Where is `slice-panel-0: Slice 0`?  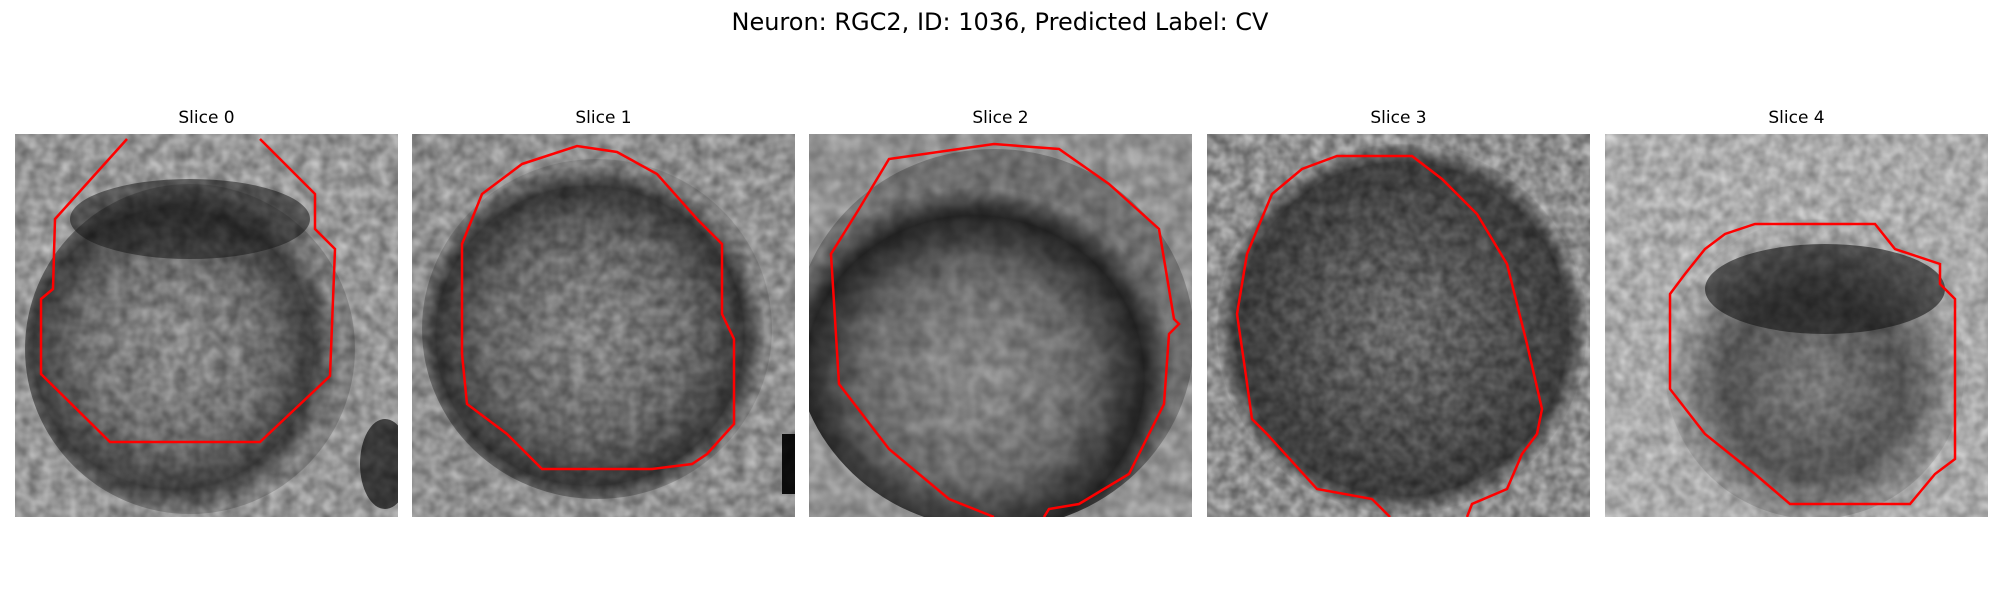
slice-panel-0: Slice 0 is located at coordinates (206, 313).